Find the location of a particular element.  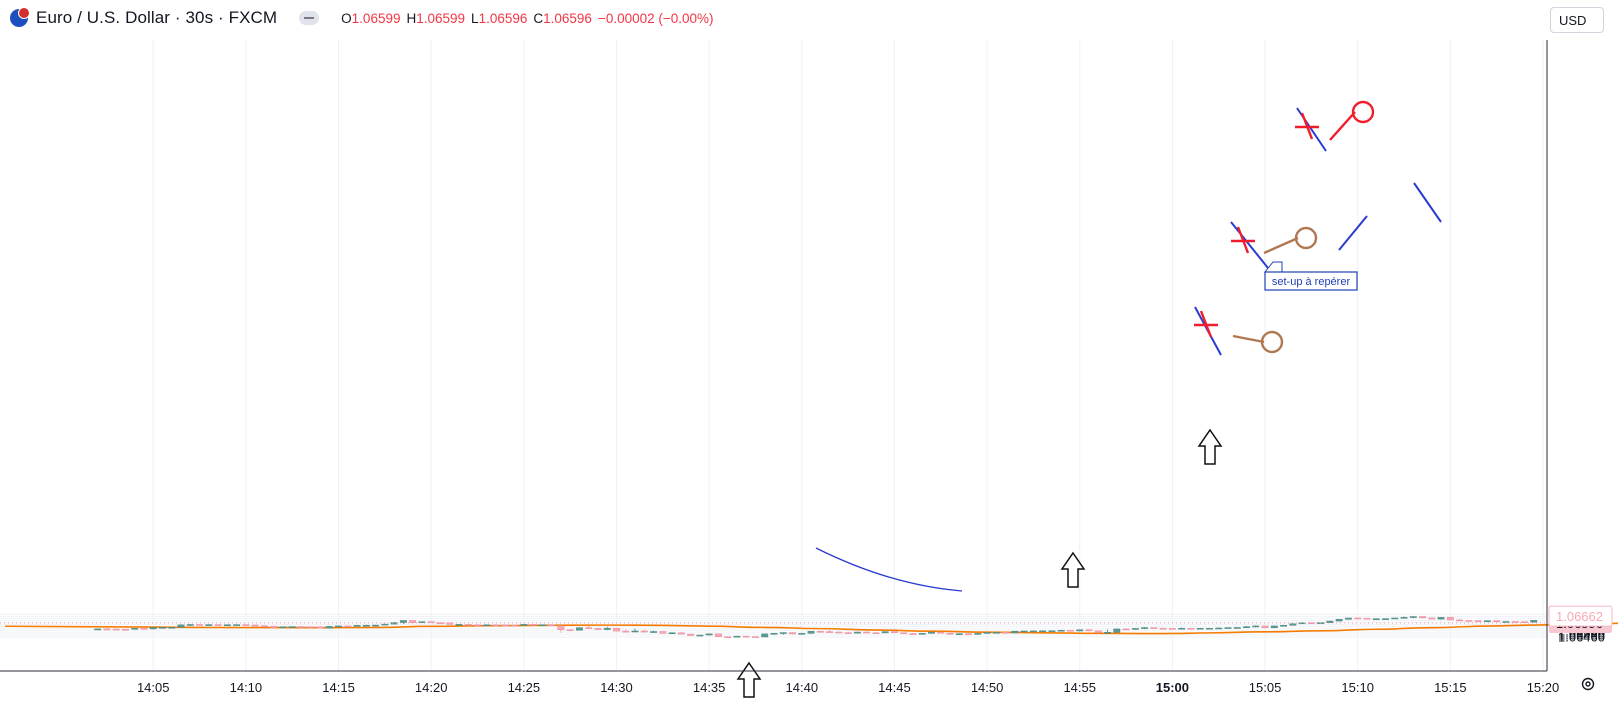

open-label: O is located at coordinates (346, 18).